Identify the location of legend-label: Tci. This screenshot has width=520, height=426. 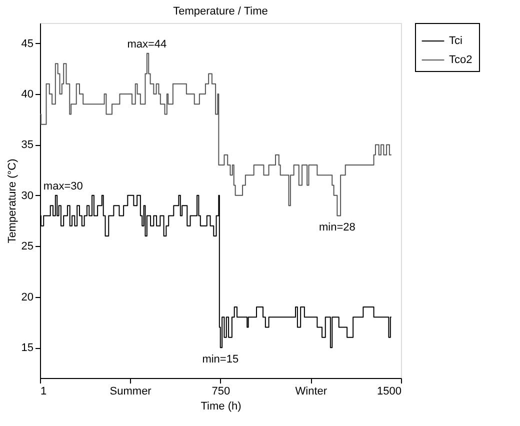
(455, 41).